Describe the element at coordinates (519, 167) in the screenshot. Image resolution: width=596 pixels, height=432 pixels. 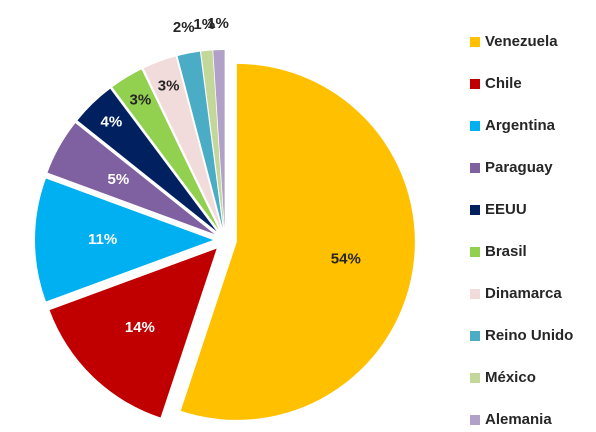
I see `legend-label: Paraguay` at that location.